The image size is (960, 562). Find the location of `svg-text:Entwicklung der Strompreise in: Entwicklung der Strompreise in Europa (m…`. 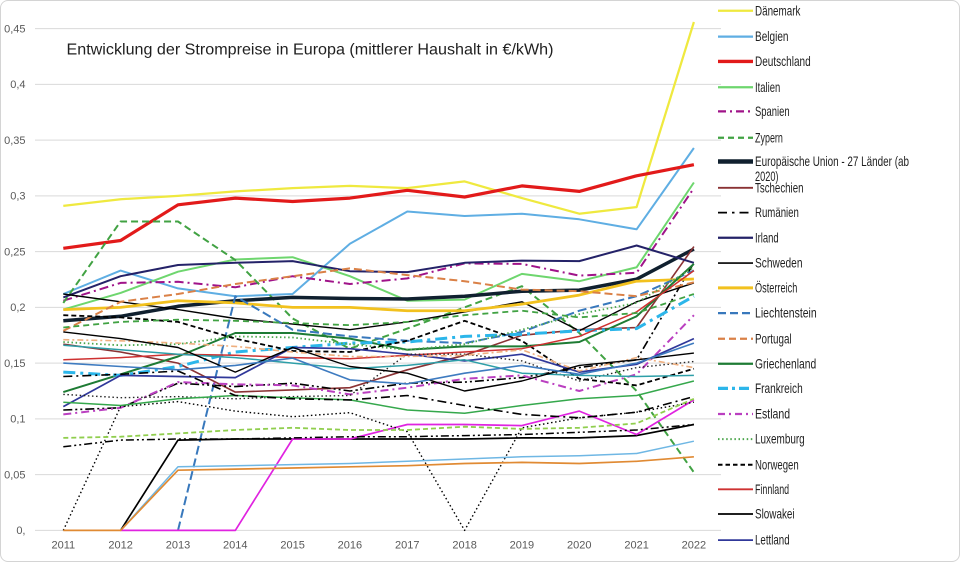

svg-text:Entwicklung der Strompreise in: Entwicklung der Strompreise in Europa (m… is located at coordinates (310, 50).